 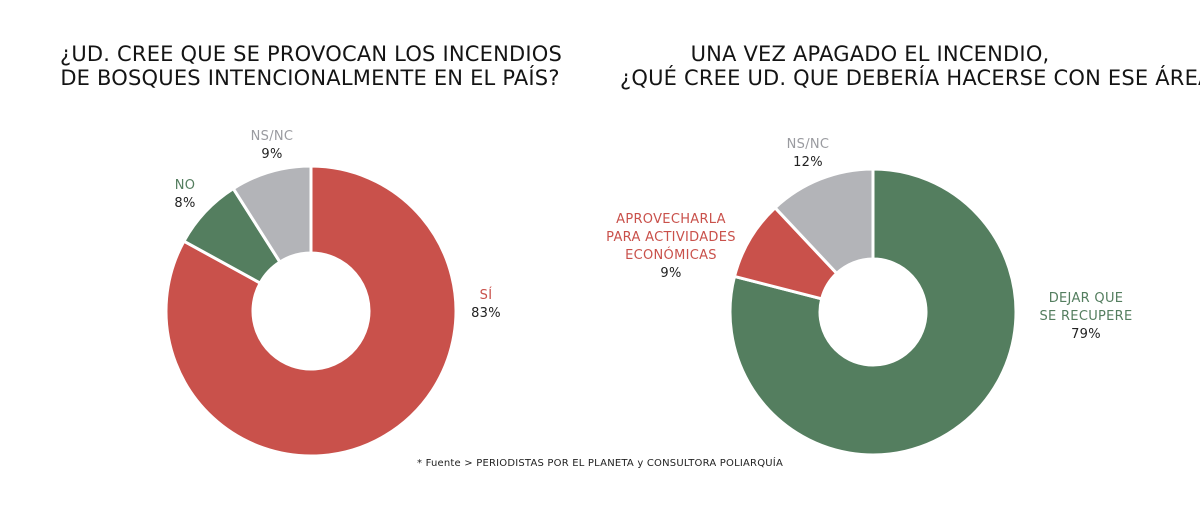 I want to click on right-chart-title-line-1: UNA VEZ APAGADO EL INCENDIO,, so click(x=870, y=54).